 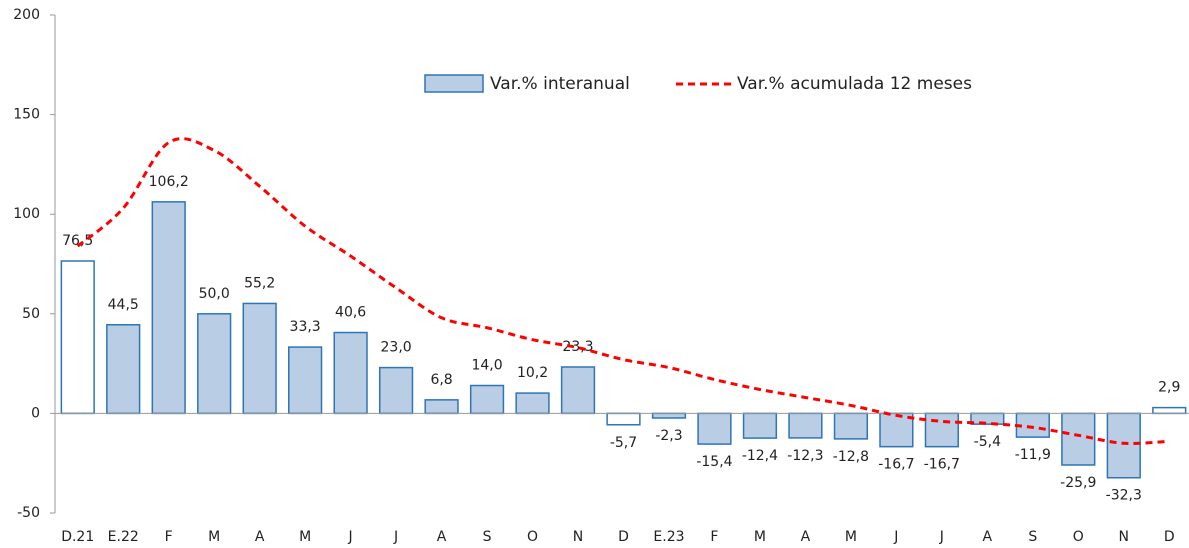 I want to click on data-label: 40,6, so click(x=350, y=313).